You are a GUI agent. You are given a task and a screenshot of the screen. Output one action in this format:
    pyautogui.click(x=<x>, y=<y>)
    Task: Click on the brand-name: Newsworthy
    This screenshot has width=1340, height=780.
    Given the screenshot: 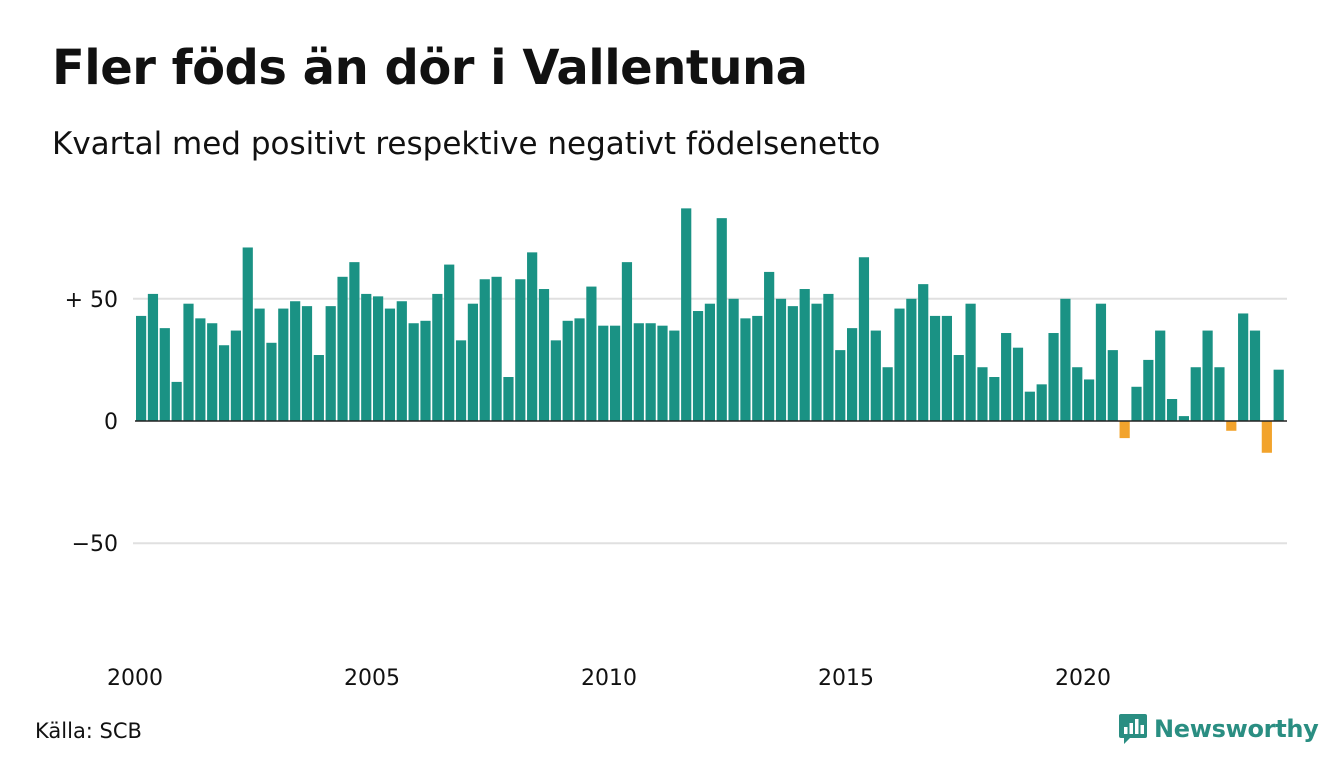 What is the action you would take?
    pyautogui.click(x=1236, y=729)
    